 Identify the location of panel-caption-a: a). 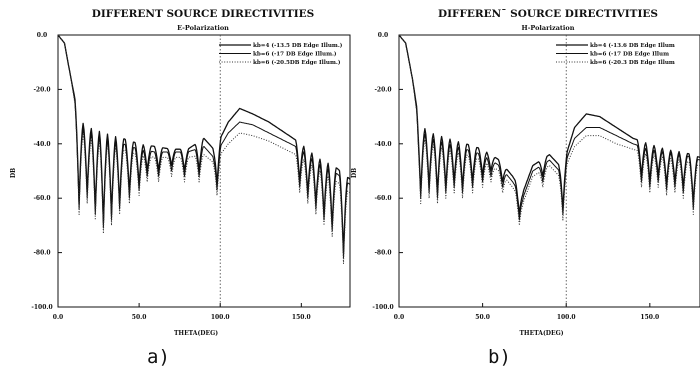
(158, 357).